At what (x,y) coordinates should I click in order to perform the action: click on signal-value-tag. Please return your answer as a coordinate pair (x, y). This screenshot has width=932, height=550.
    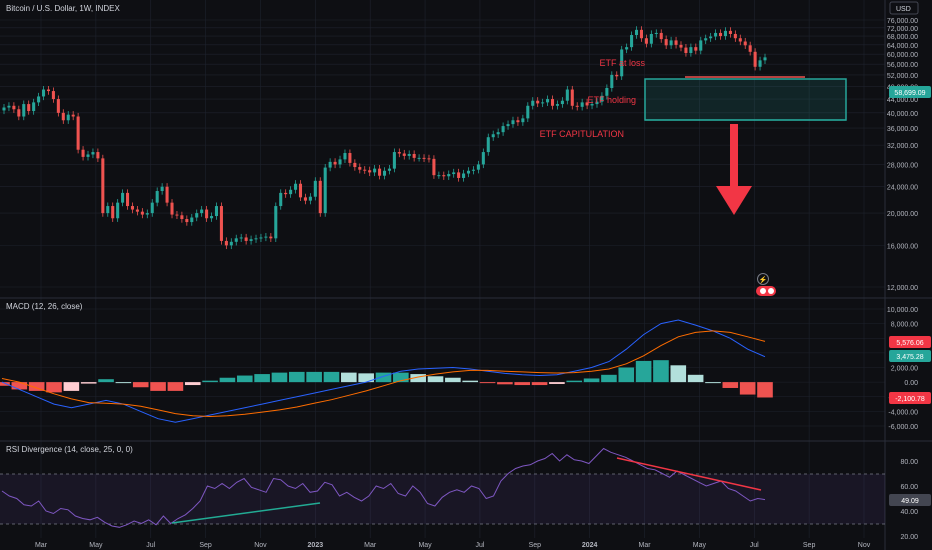
    Looking at the image, I should click on (910, 342).